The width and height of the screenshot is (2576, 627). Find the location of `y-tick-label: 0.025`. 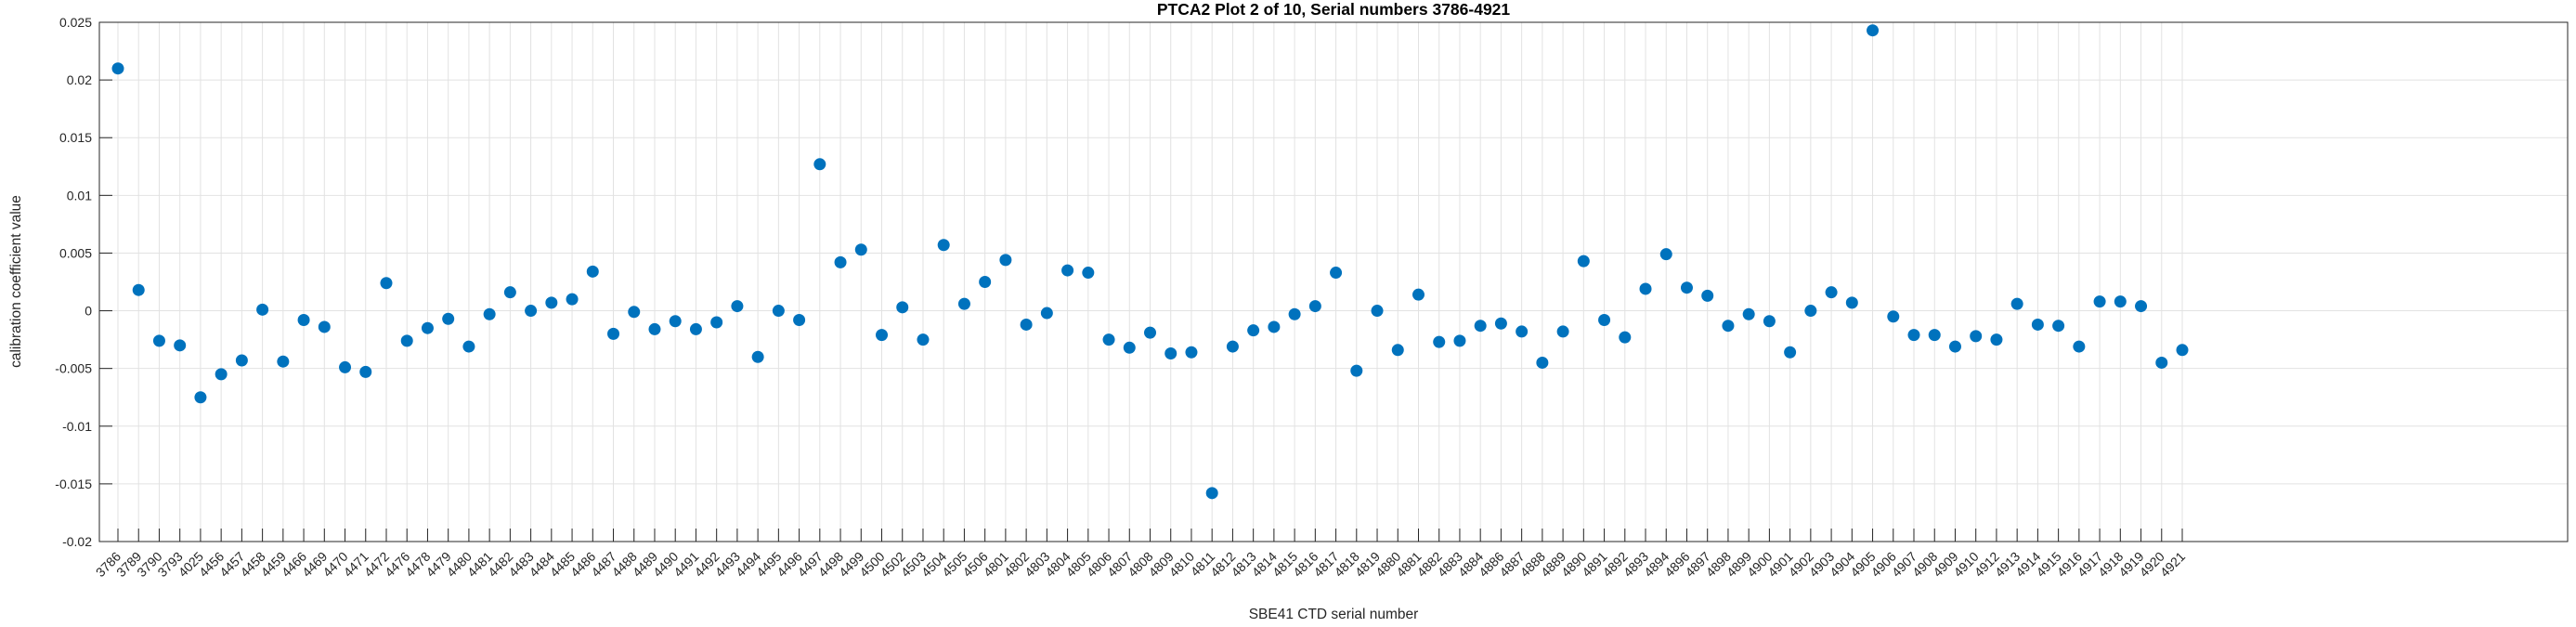

y-tick-label: 0.025 is located at coordinates (75, 22).